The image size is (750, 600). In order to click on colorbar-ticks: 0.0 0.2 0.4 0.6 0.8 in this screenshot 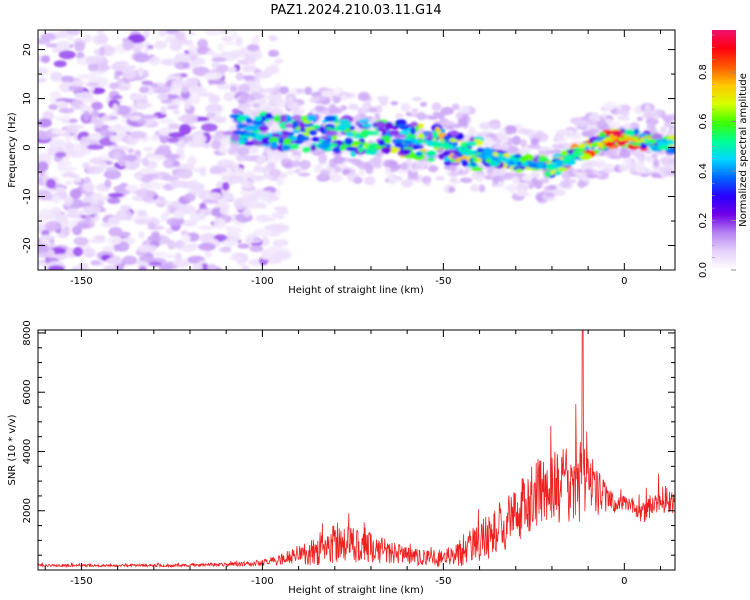, I will do `click(717, 156)`.